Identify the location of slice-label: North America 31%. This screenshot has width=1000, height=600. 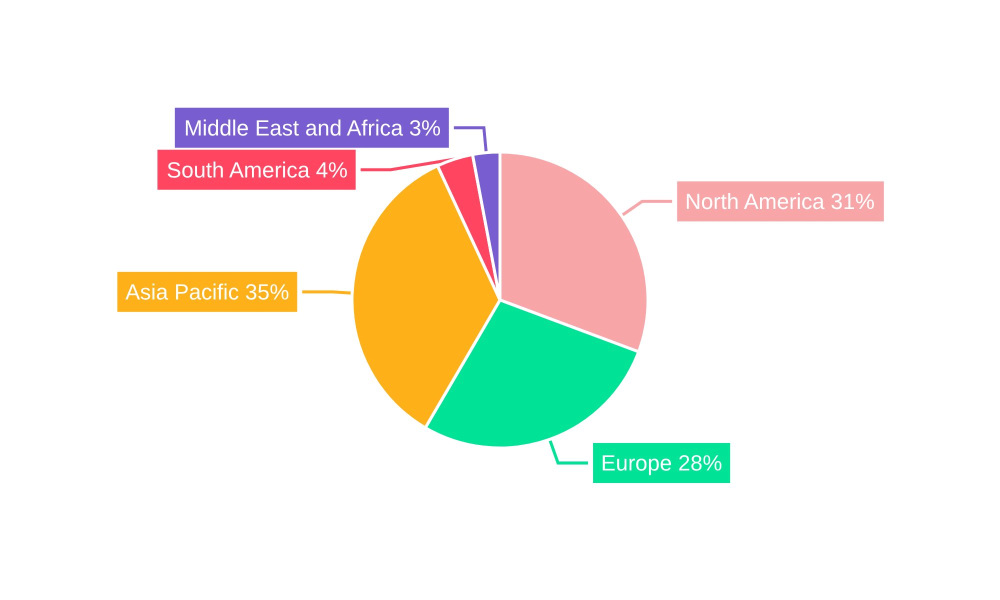
(780, 201).